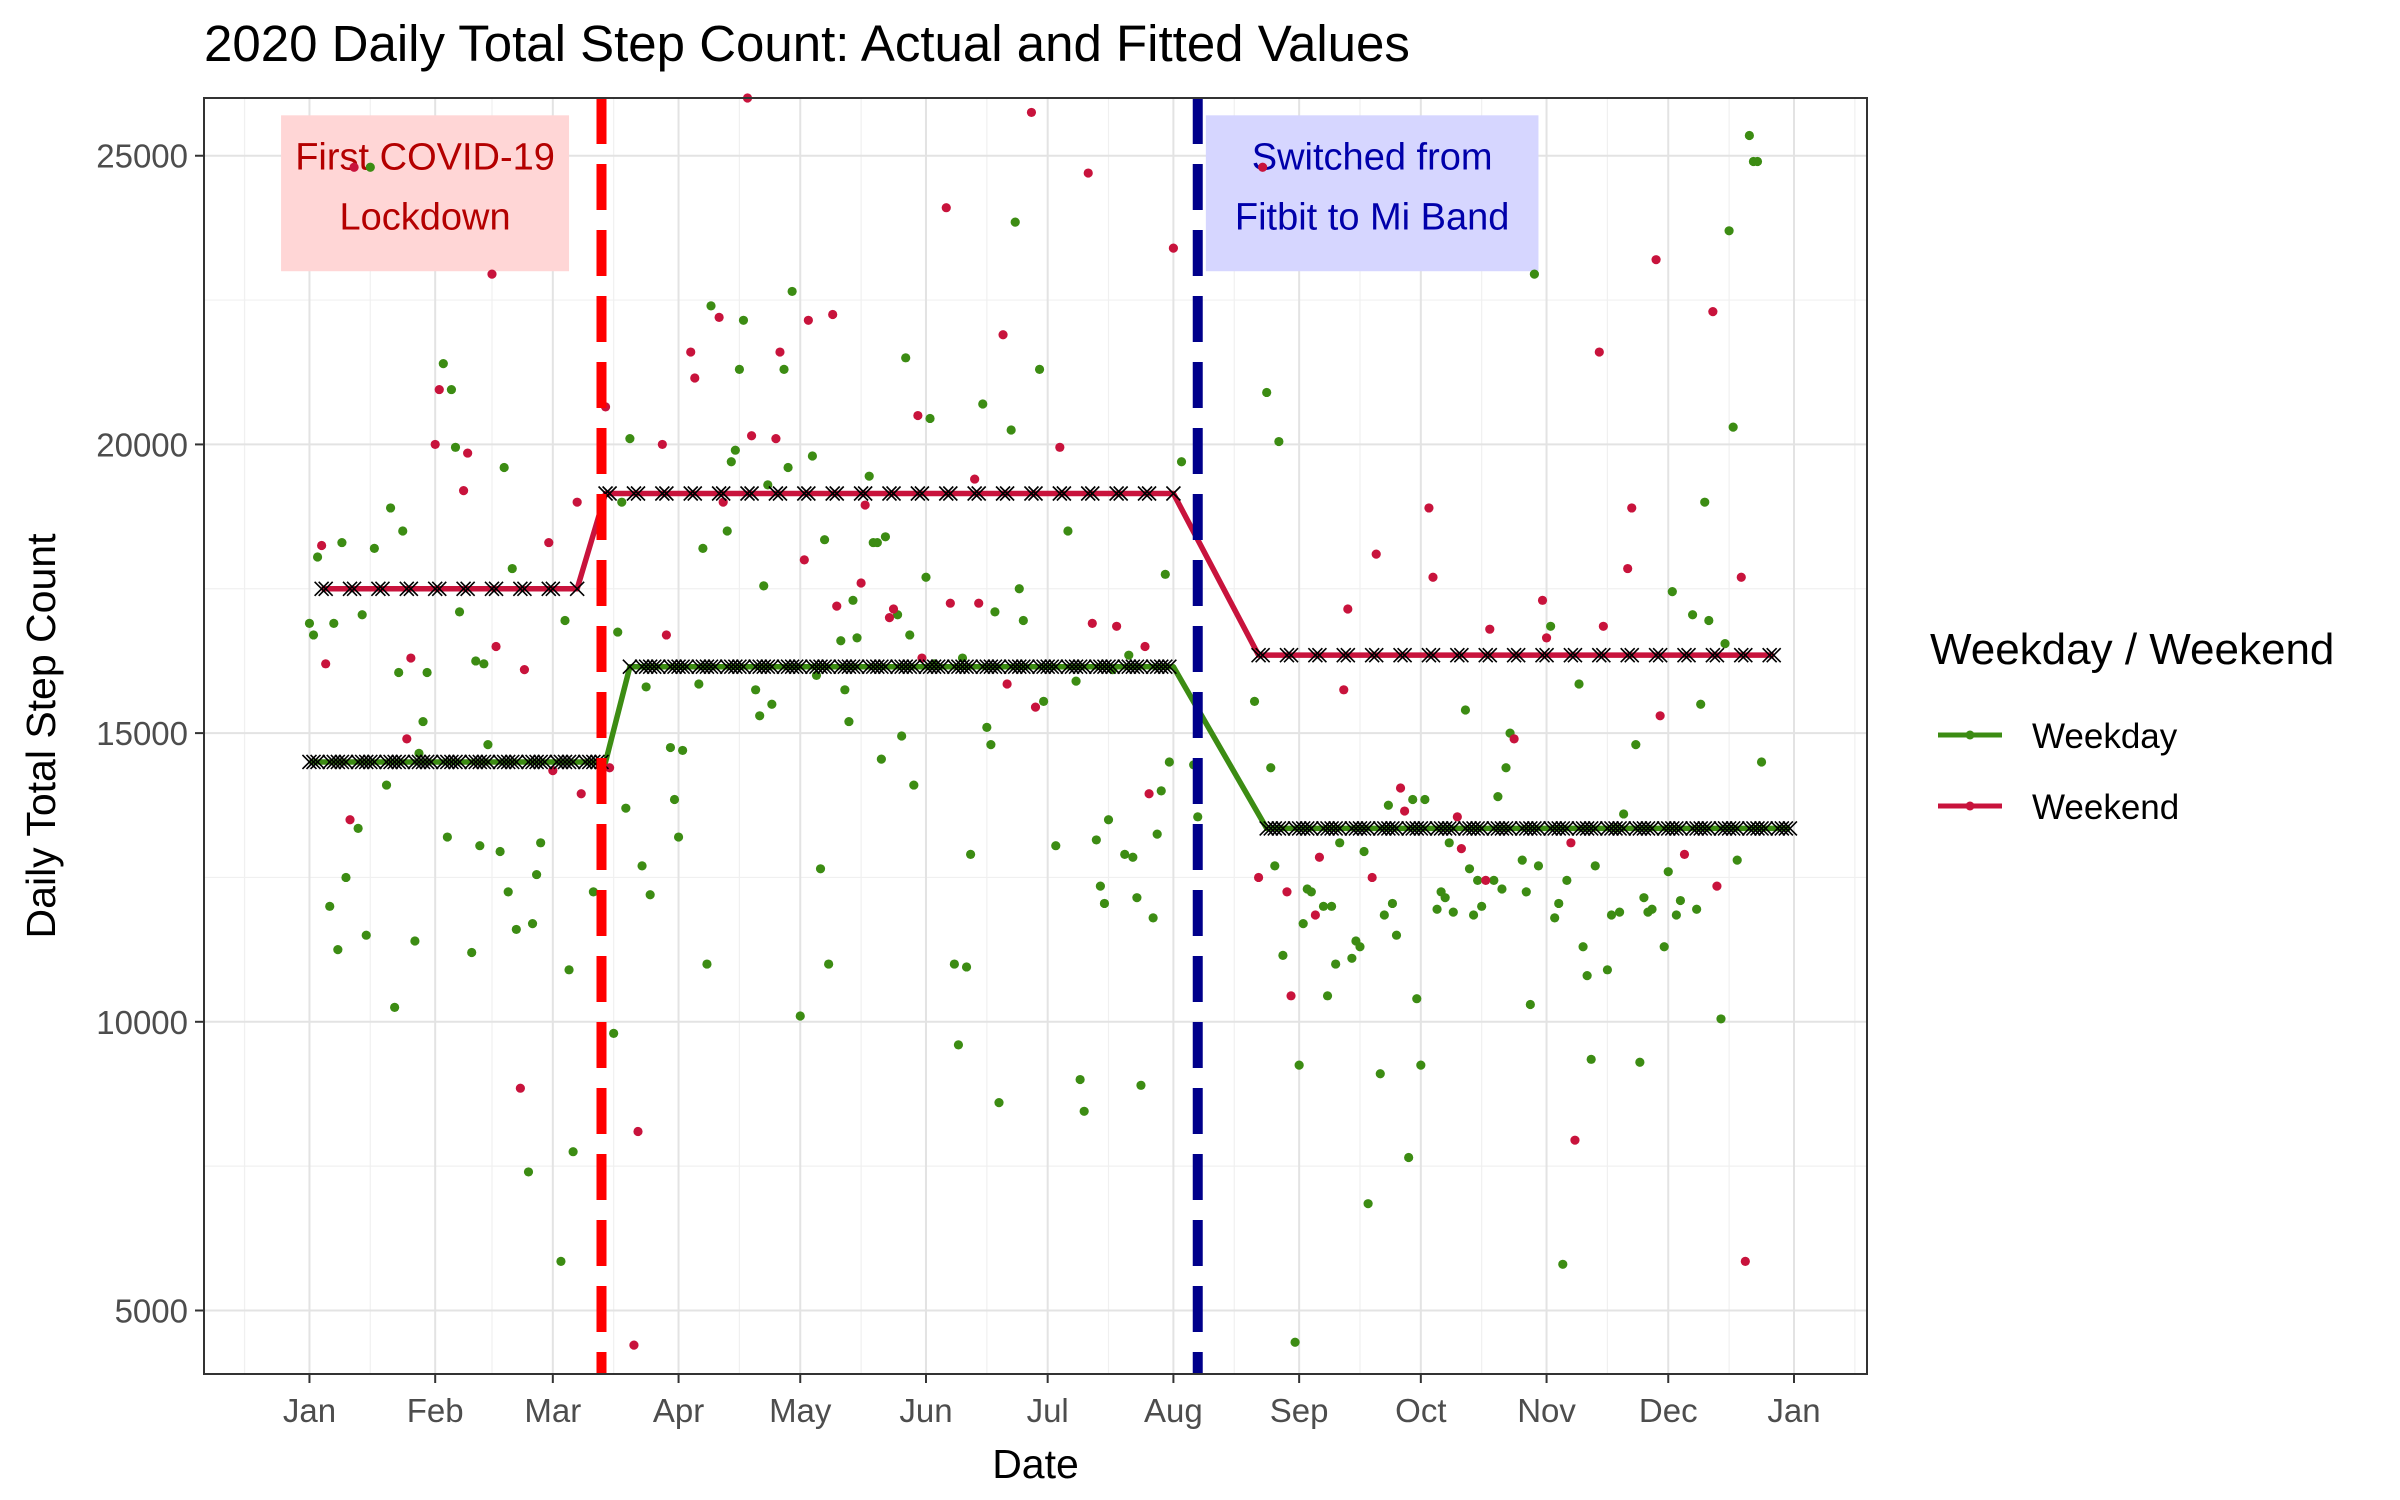 This screenshot has height=1500, width=2400. What do you see at coordinates (142, 156) in the screenshot?
I see `y-tick-label: 25000` at bounding box center [142, 156].